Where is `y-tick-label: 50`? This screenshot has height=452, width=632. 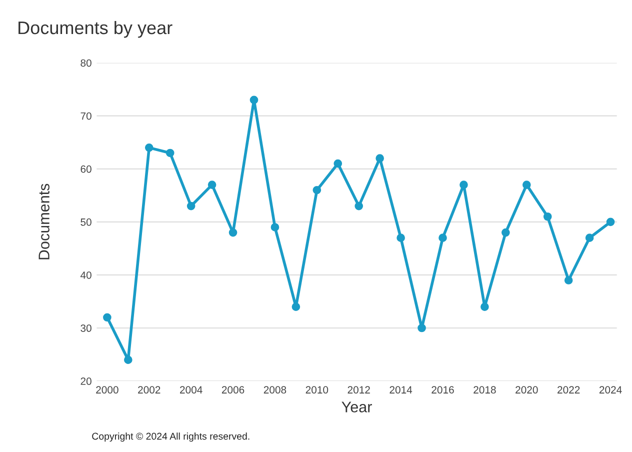
y-tick-label: 50 is located at coordinates (86, 222).